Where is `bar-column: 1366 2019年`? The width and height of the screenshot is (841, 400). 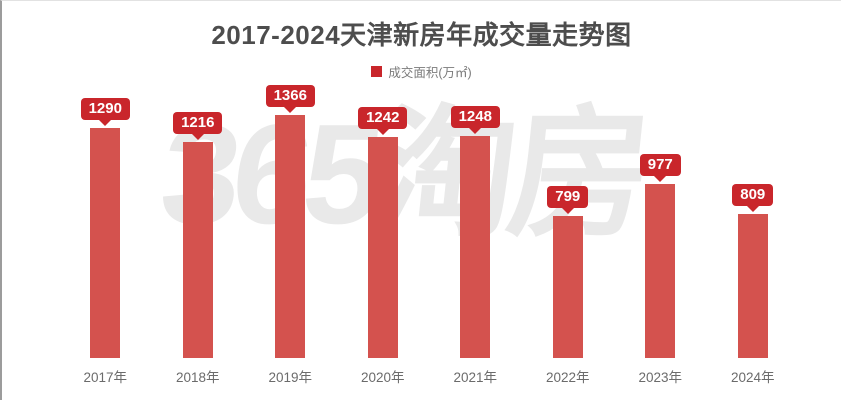 bar-column: 1366 2019年 is located at coordinates (290, 232).